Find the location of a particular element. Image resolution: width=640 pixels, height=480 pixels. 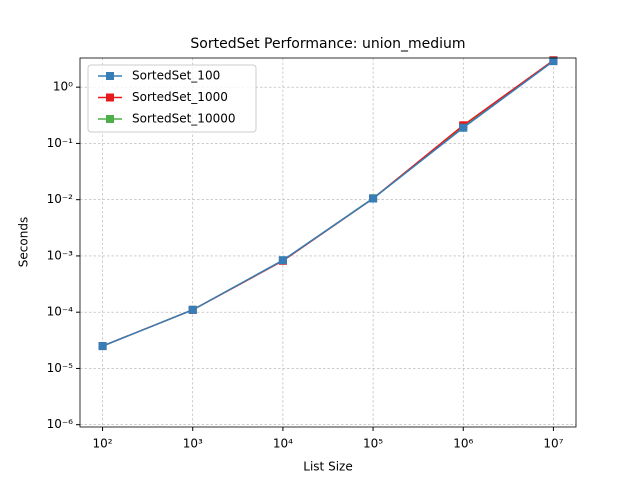

y-tick-label: 10⁻¹ is located at coordinates (60, 143).